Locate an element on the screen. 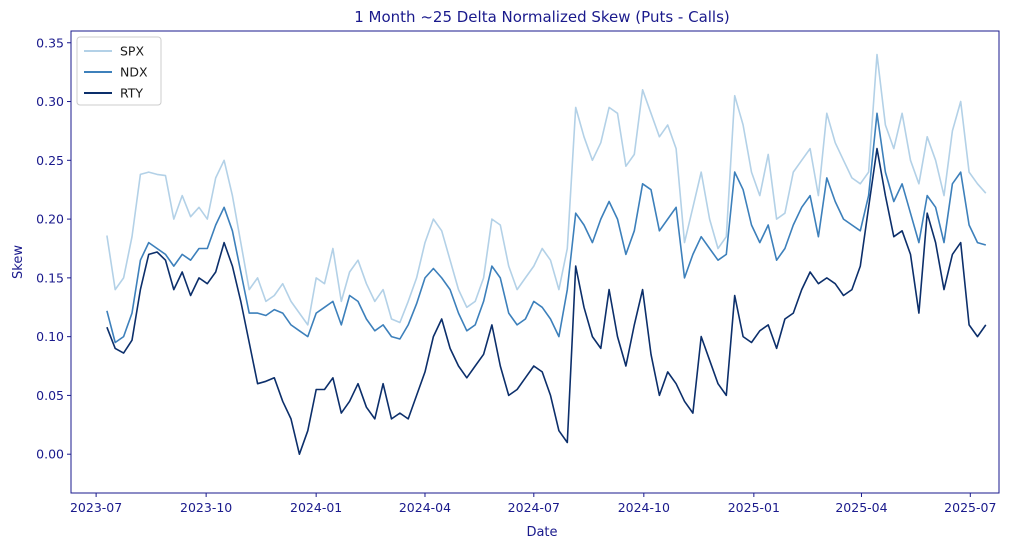 The height and width of the screenshot is (541, 1024). x-tick-label: 2025-04 is located at coordinates (861, 507).